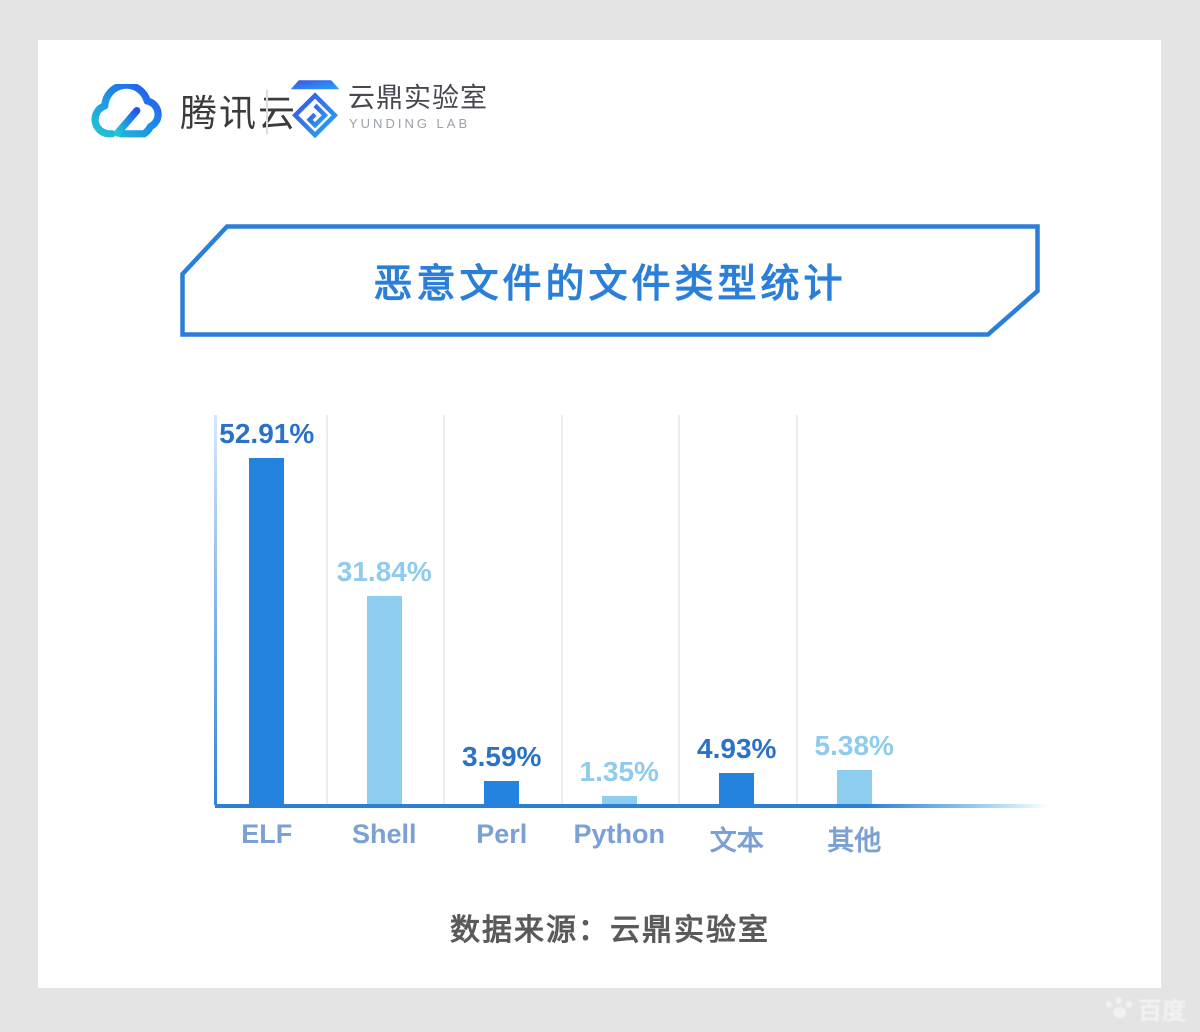 The image size is (1200, 1032). What do you see at coordinates (632, 806) in the screenshot?
I see `x-axis-line` at bounding box center [632, 806].